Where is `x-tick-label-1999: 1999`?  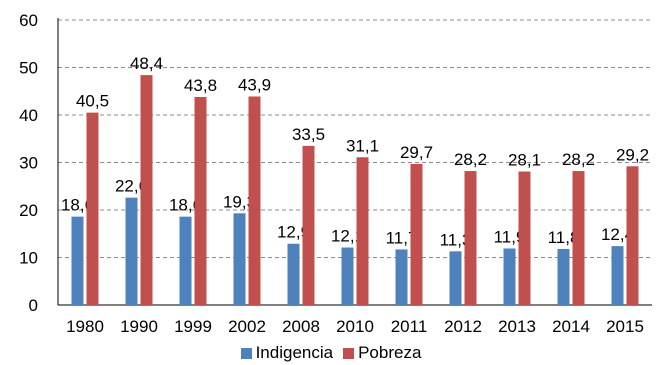 x-tick-label-1999: 1999 is located at coordinates (193, 326).